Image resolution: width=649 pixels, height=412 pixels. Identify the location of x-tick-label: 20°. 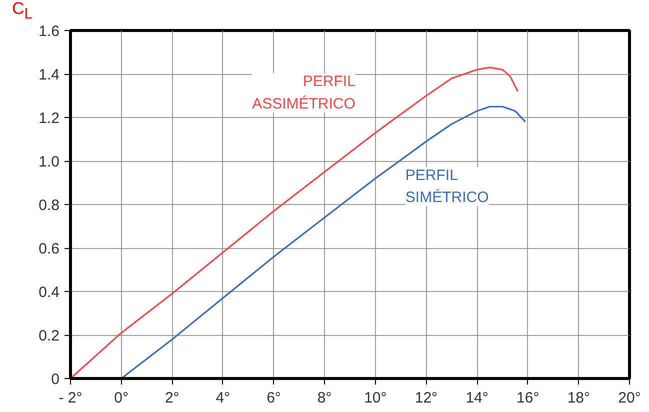
(629, 398).